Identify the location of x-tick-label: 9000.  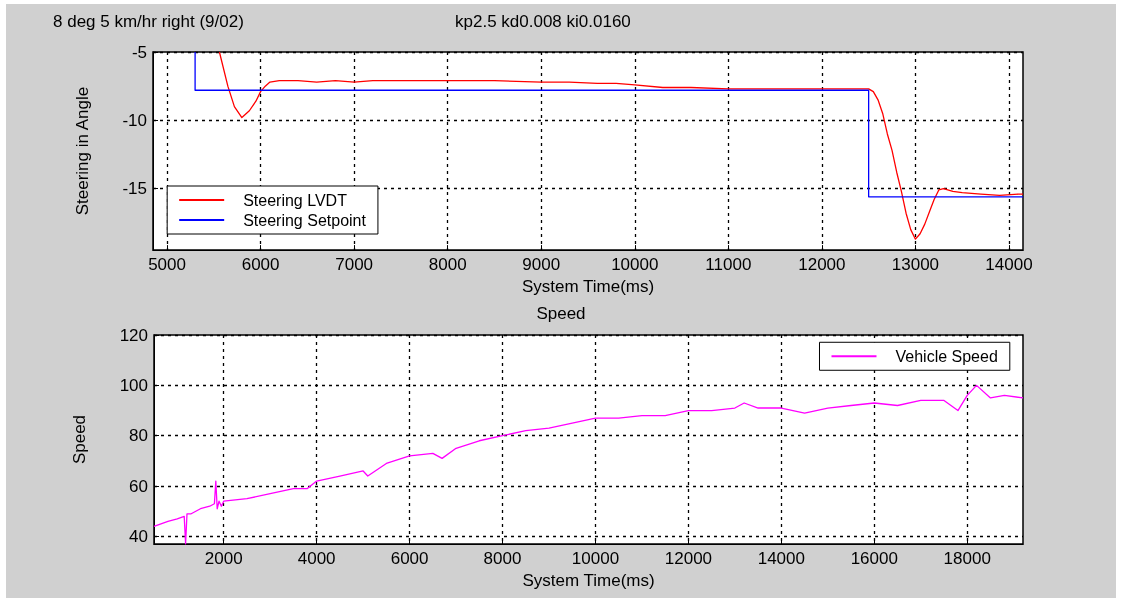
(541, 265).